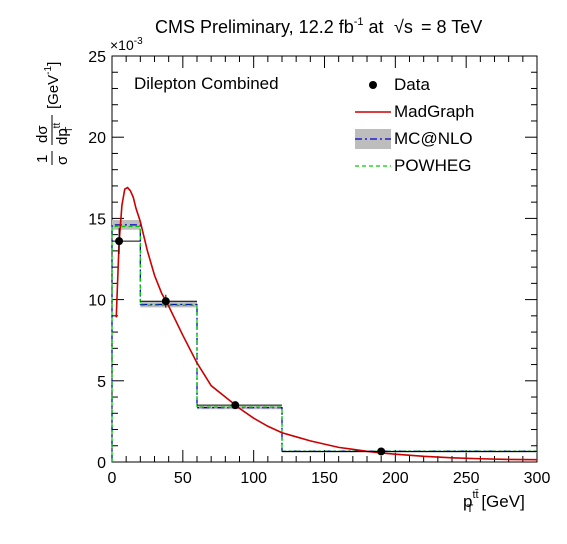  Describe the element at coordinates (101, 382) in the screenshot. I see `y-tick-label: 5` at that location.